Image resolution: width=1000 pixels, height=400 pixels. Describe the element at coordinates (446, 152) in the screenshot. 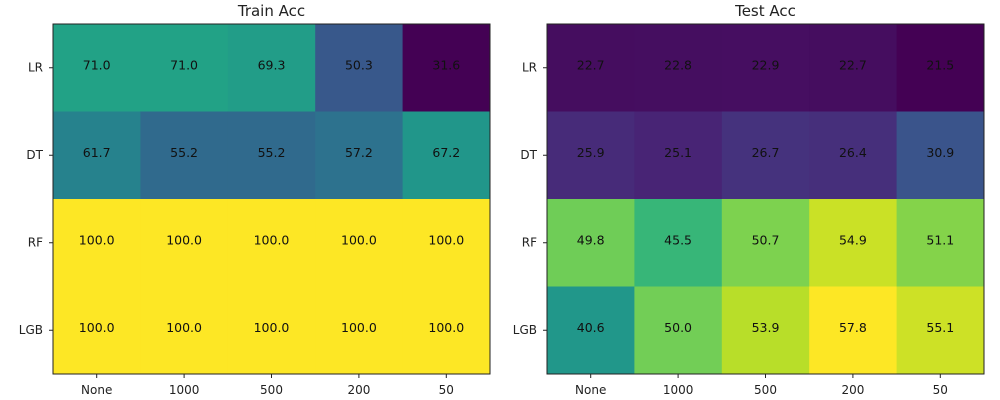

I see `cell-value-label: 67.2` at that location.